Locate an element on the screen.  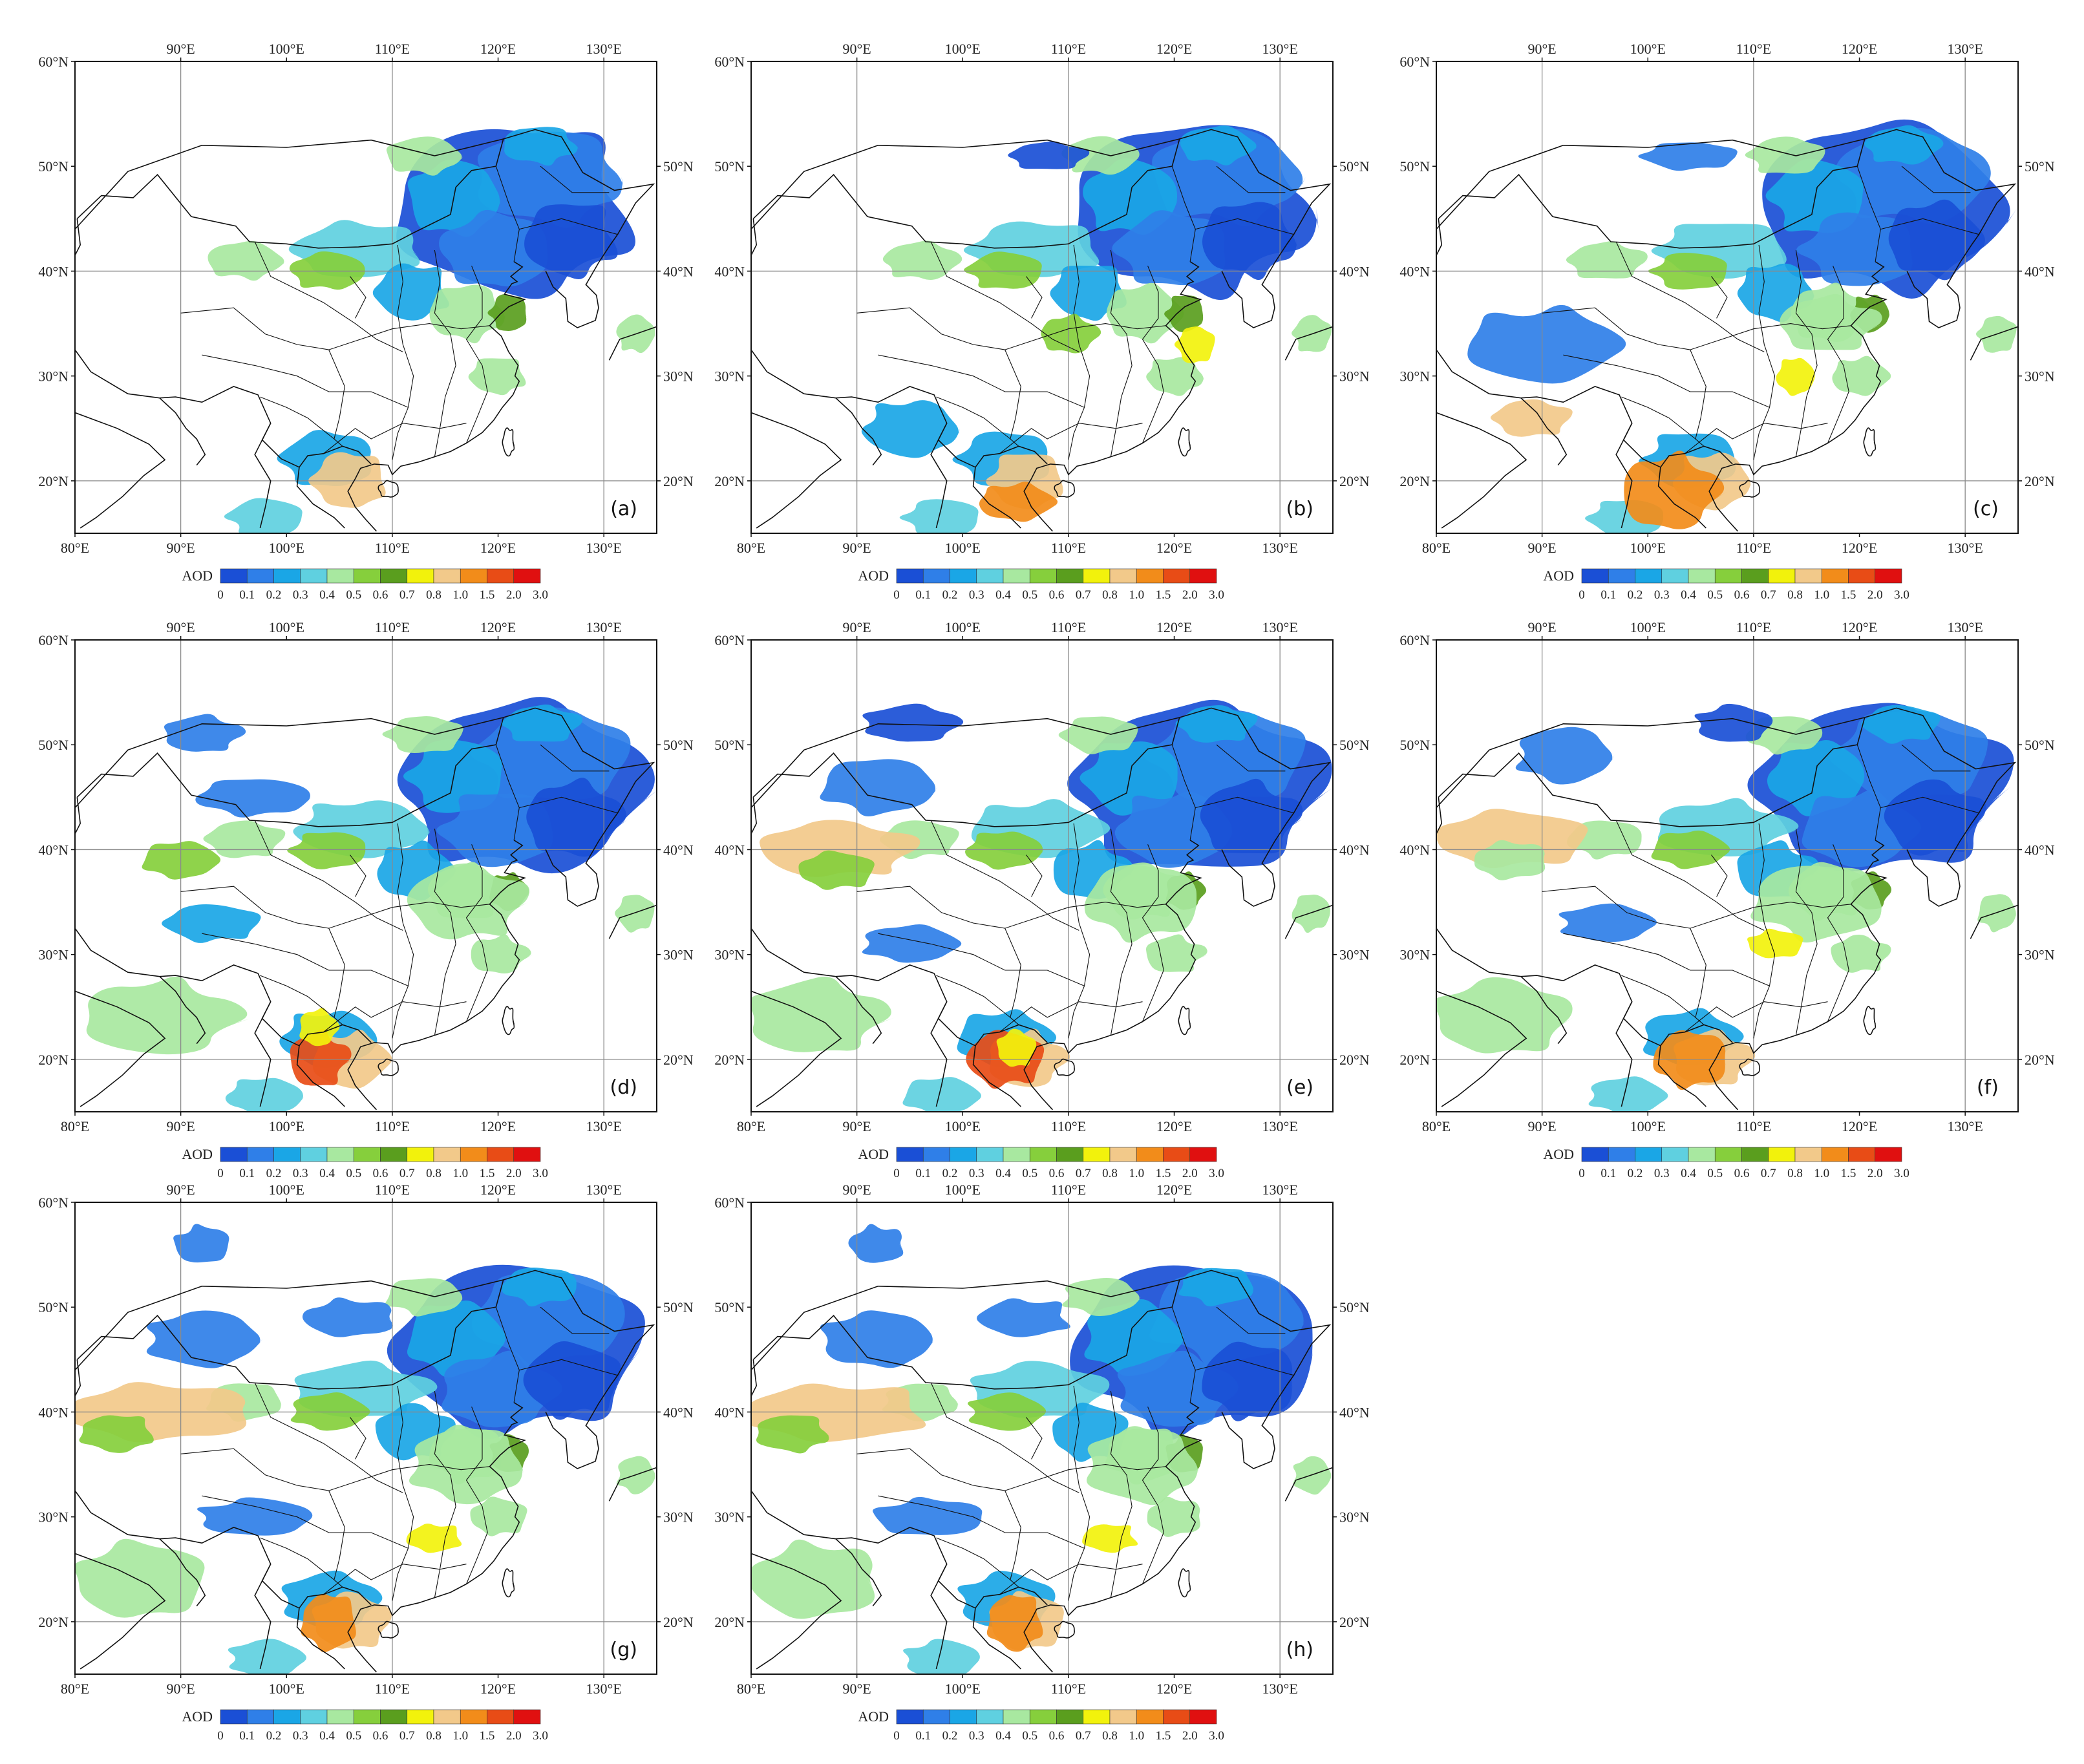
taiwan-island is located at coordinates (1185, 1583).